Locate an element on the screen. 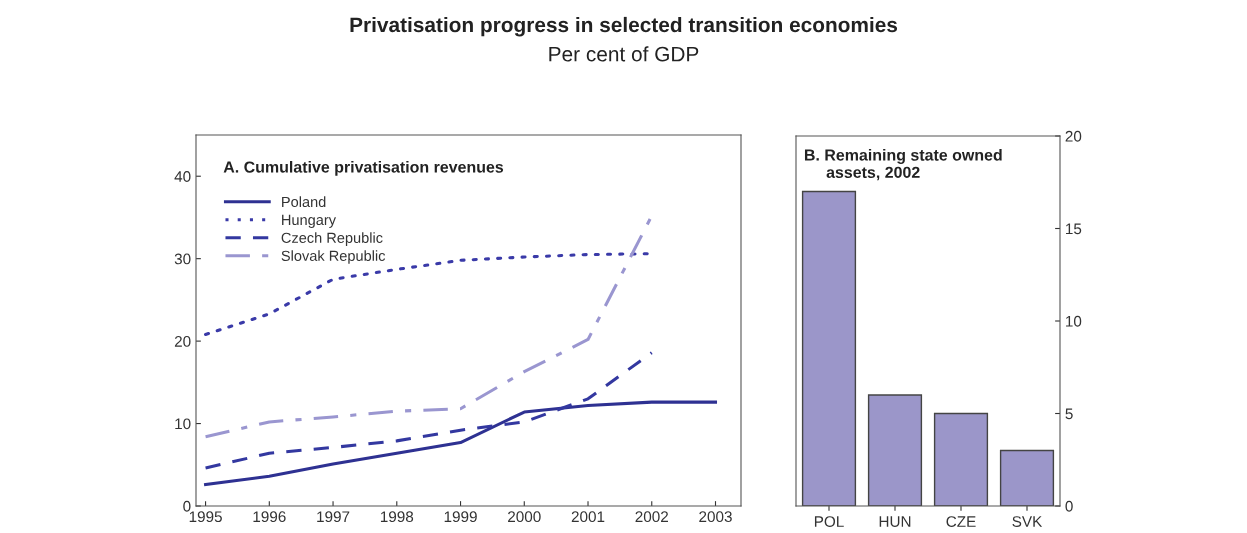  x-tick-label: 2001 is located at coordinates (588, 517).